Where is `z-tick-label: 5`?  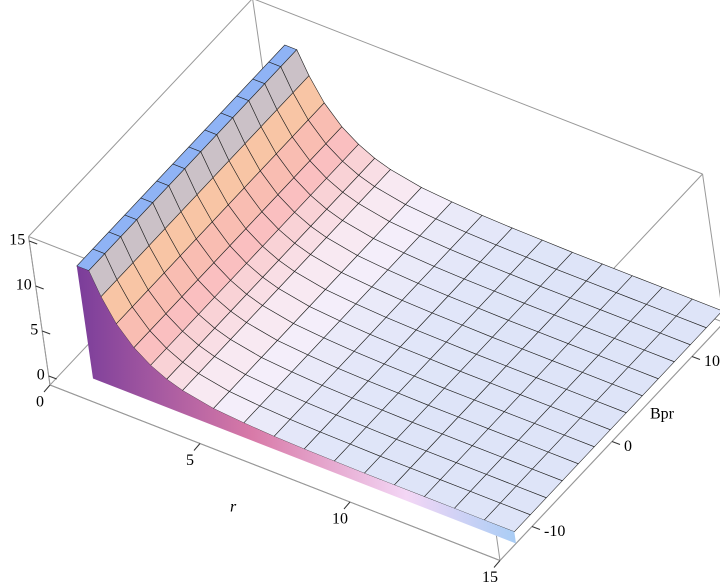
z-tick-label: 5 is located at coordinates (34, 330).